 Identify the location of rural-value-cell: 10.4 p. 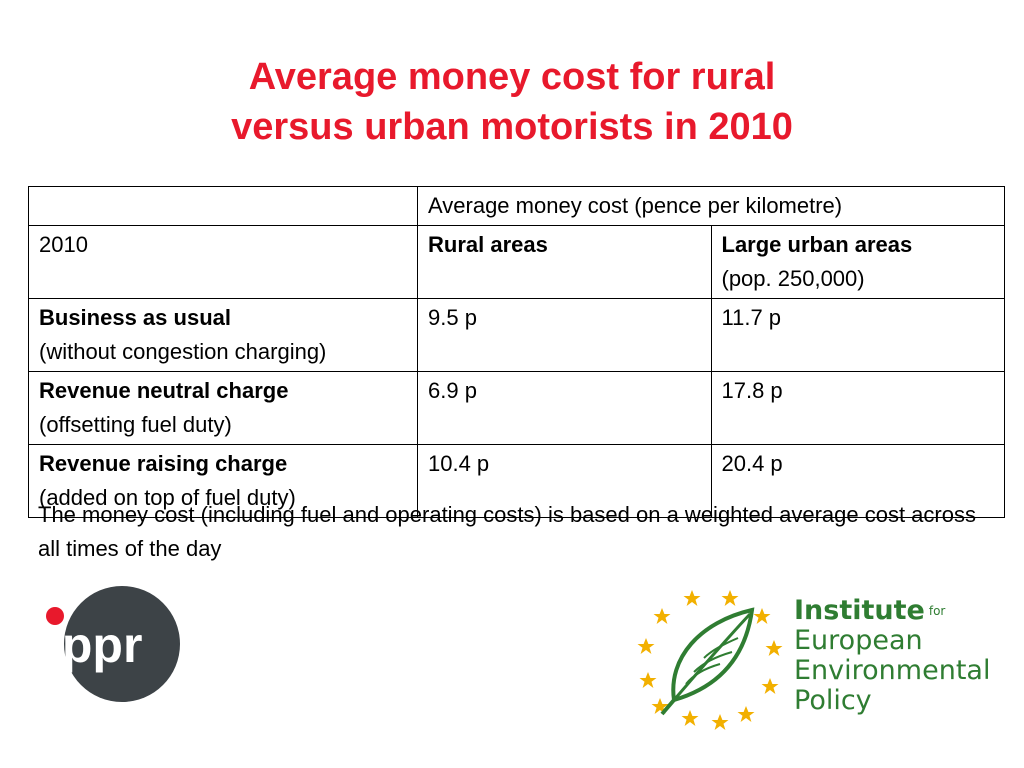
(564, 481).